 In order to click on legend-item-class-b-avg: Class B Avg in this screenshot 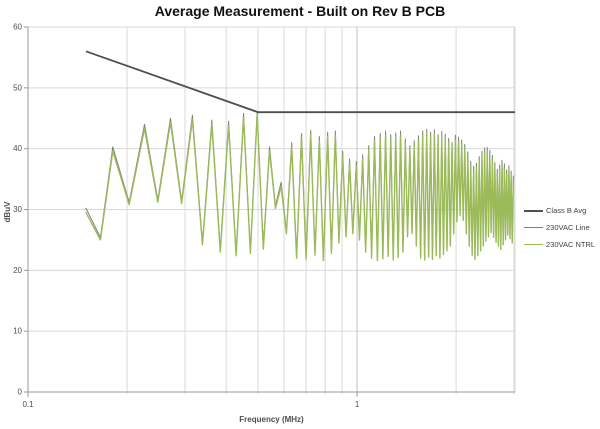, I will do `click(562, 210)`.